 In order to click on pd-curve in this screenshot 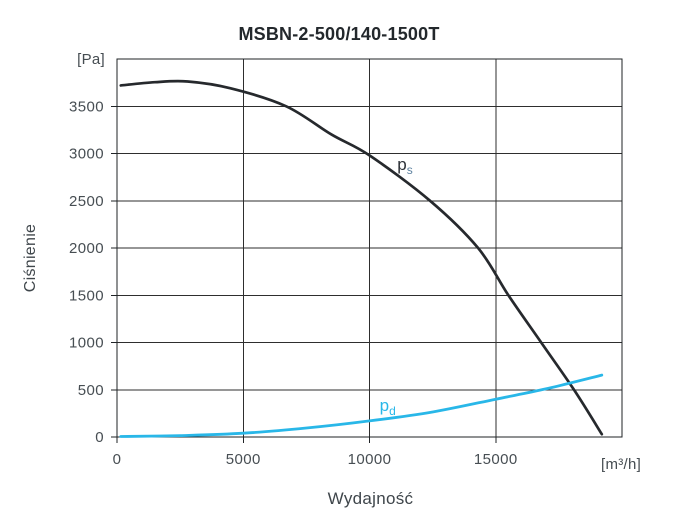, I will do `click(361, 405)`.